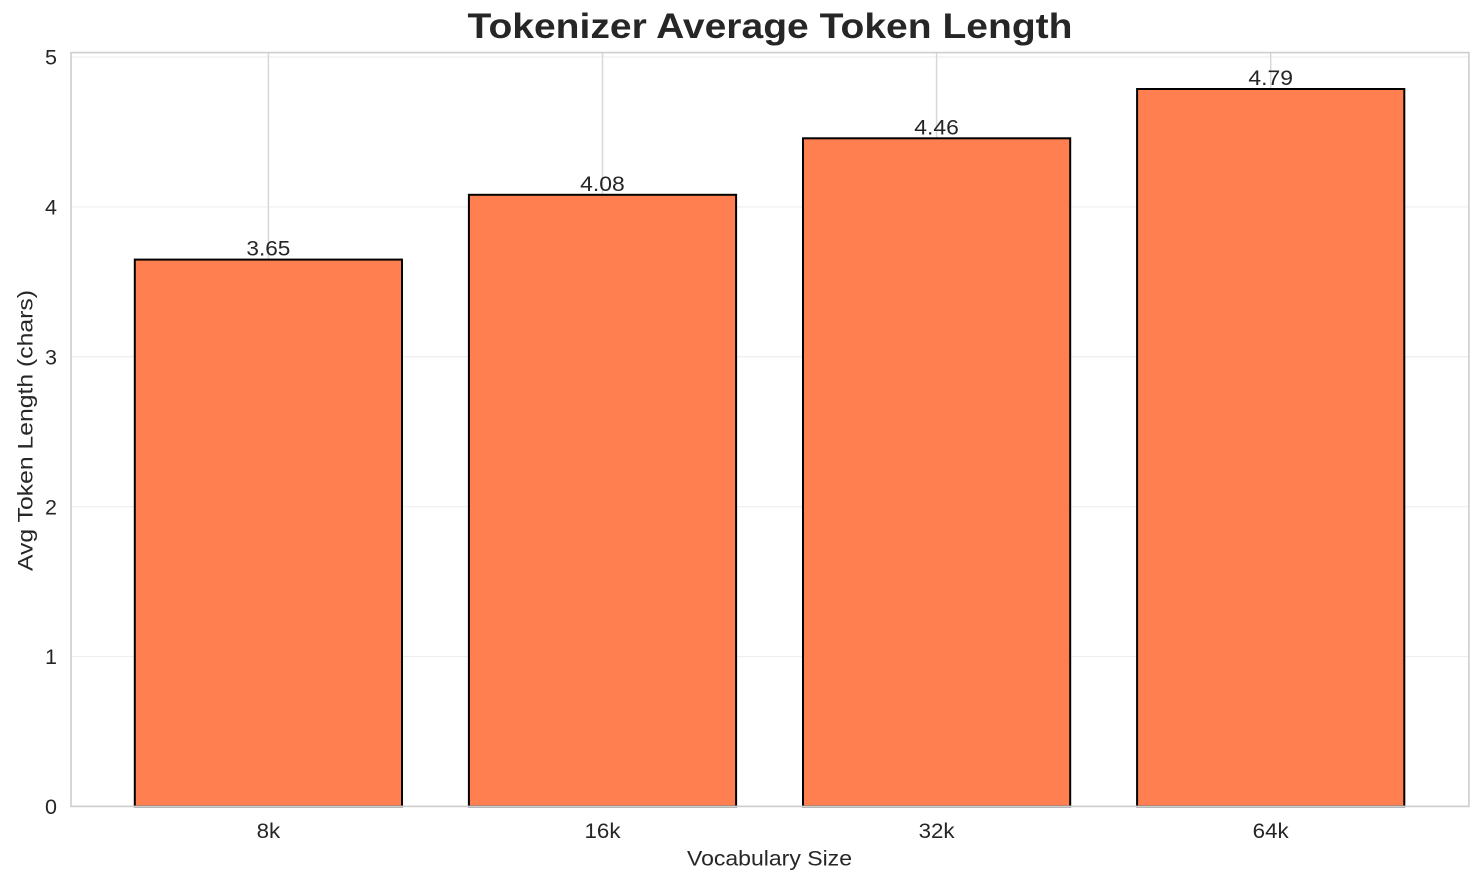  I want to click on svg-text: 4.08, so click(602, 184).